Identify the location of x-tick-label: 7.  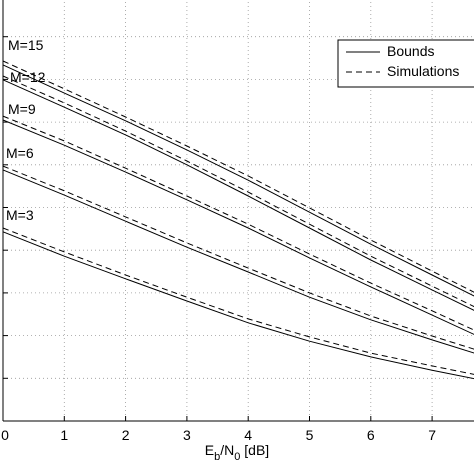
(432, 435).